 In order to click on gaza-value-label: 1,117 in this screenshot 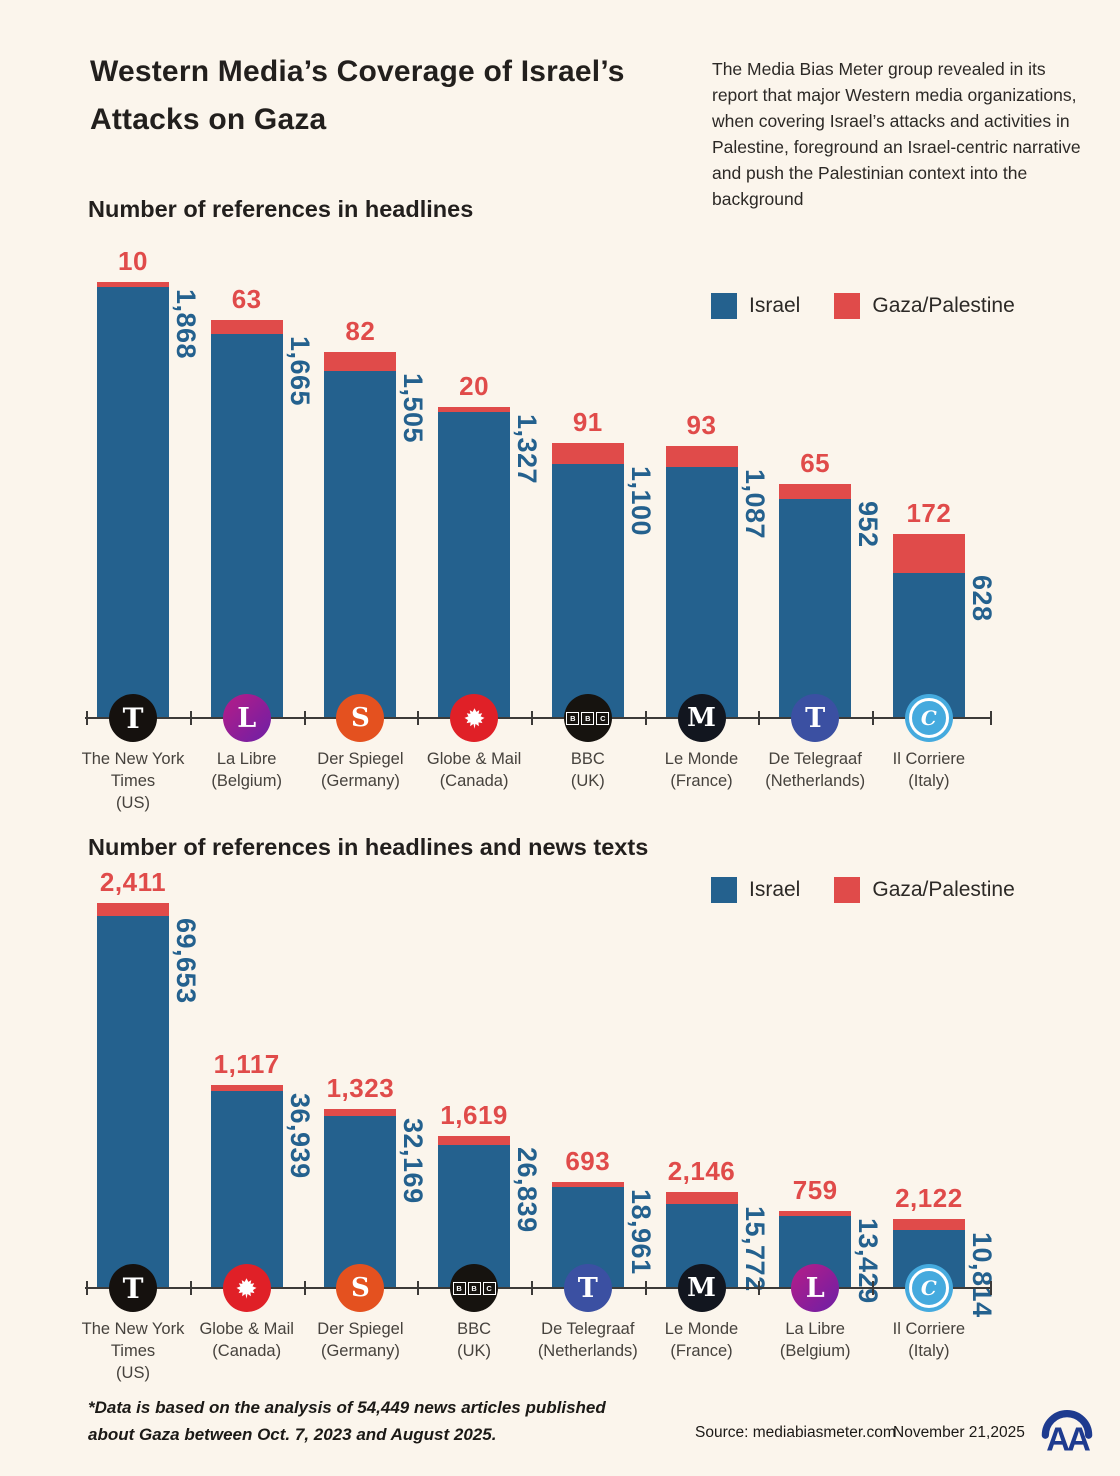, I will do `click(246, 1063)`.